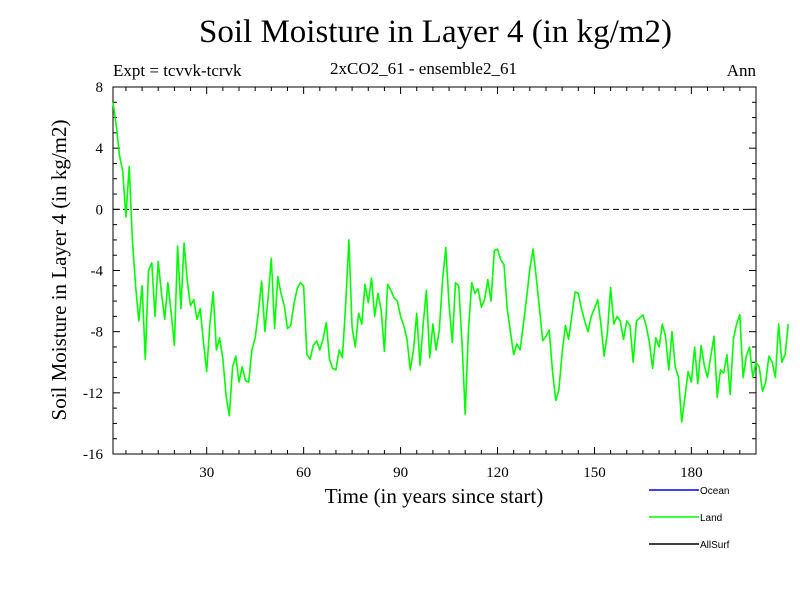 This screenshot has height=600, width=800. Describe the element at coordinates (434, 496) in the screenshot. I see `x-axis-title: Time (in years since start)` at that location.